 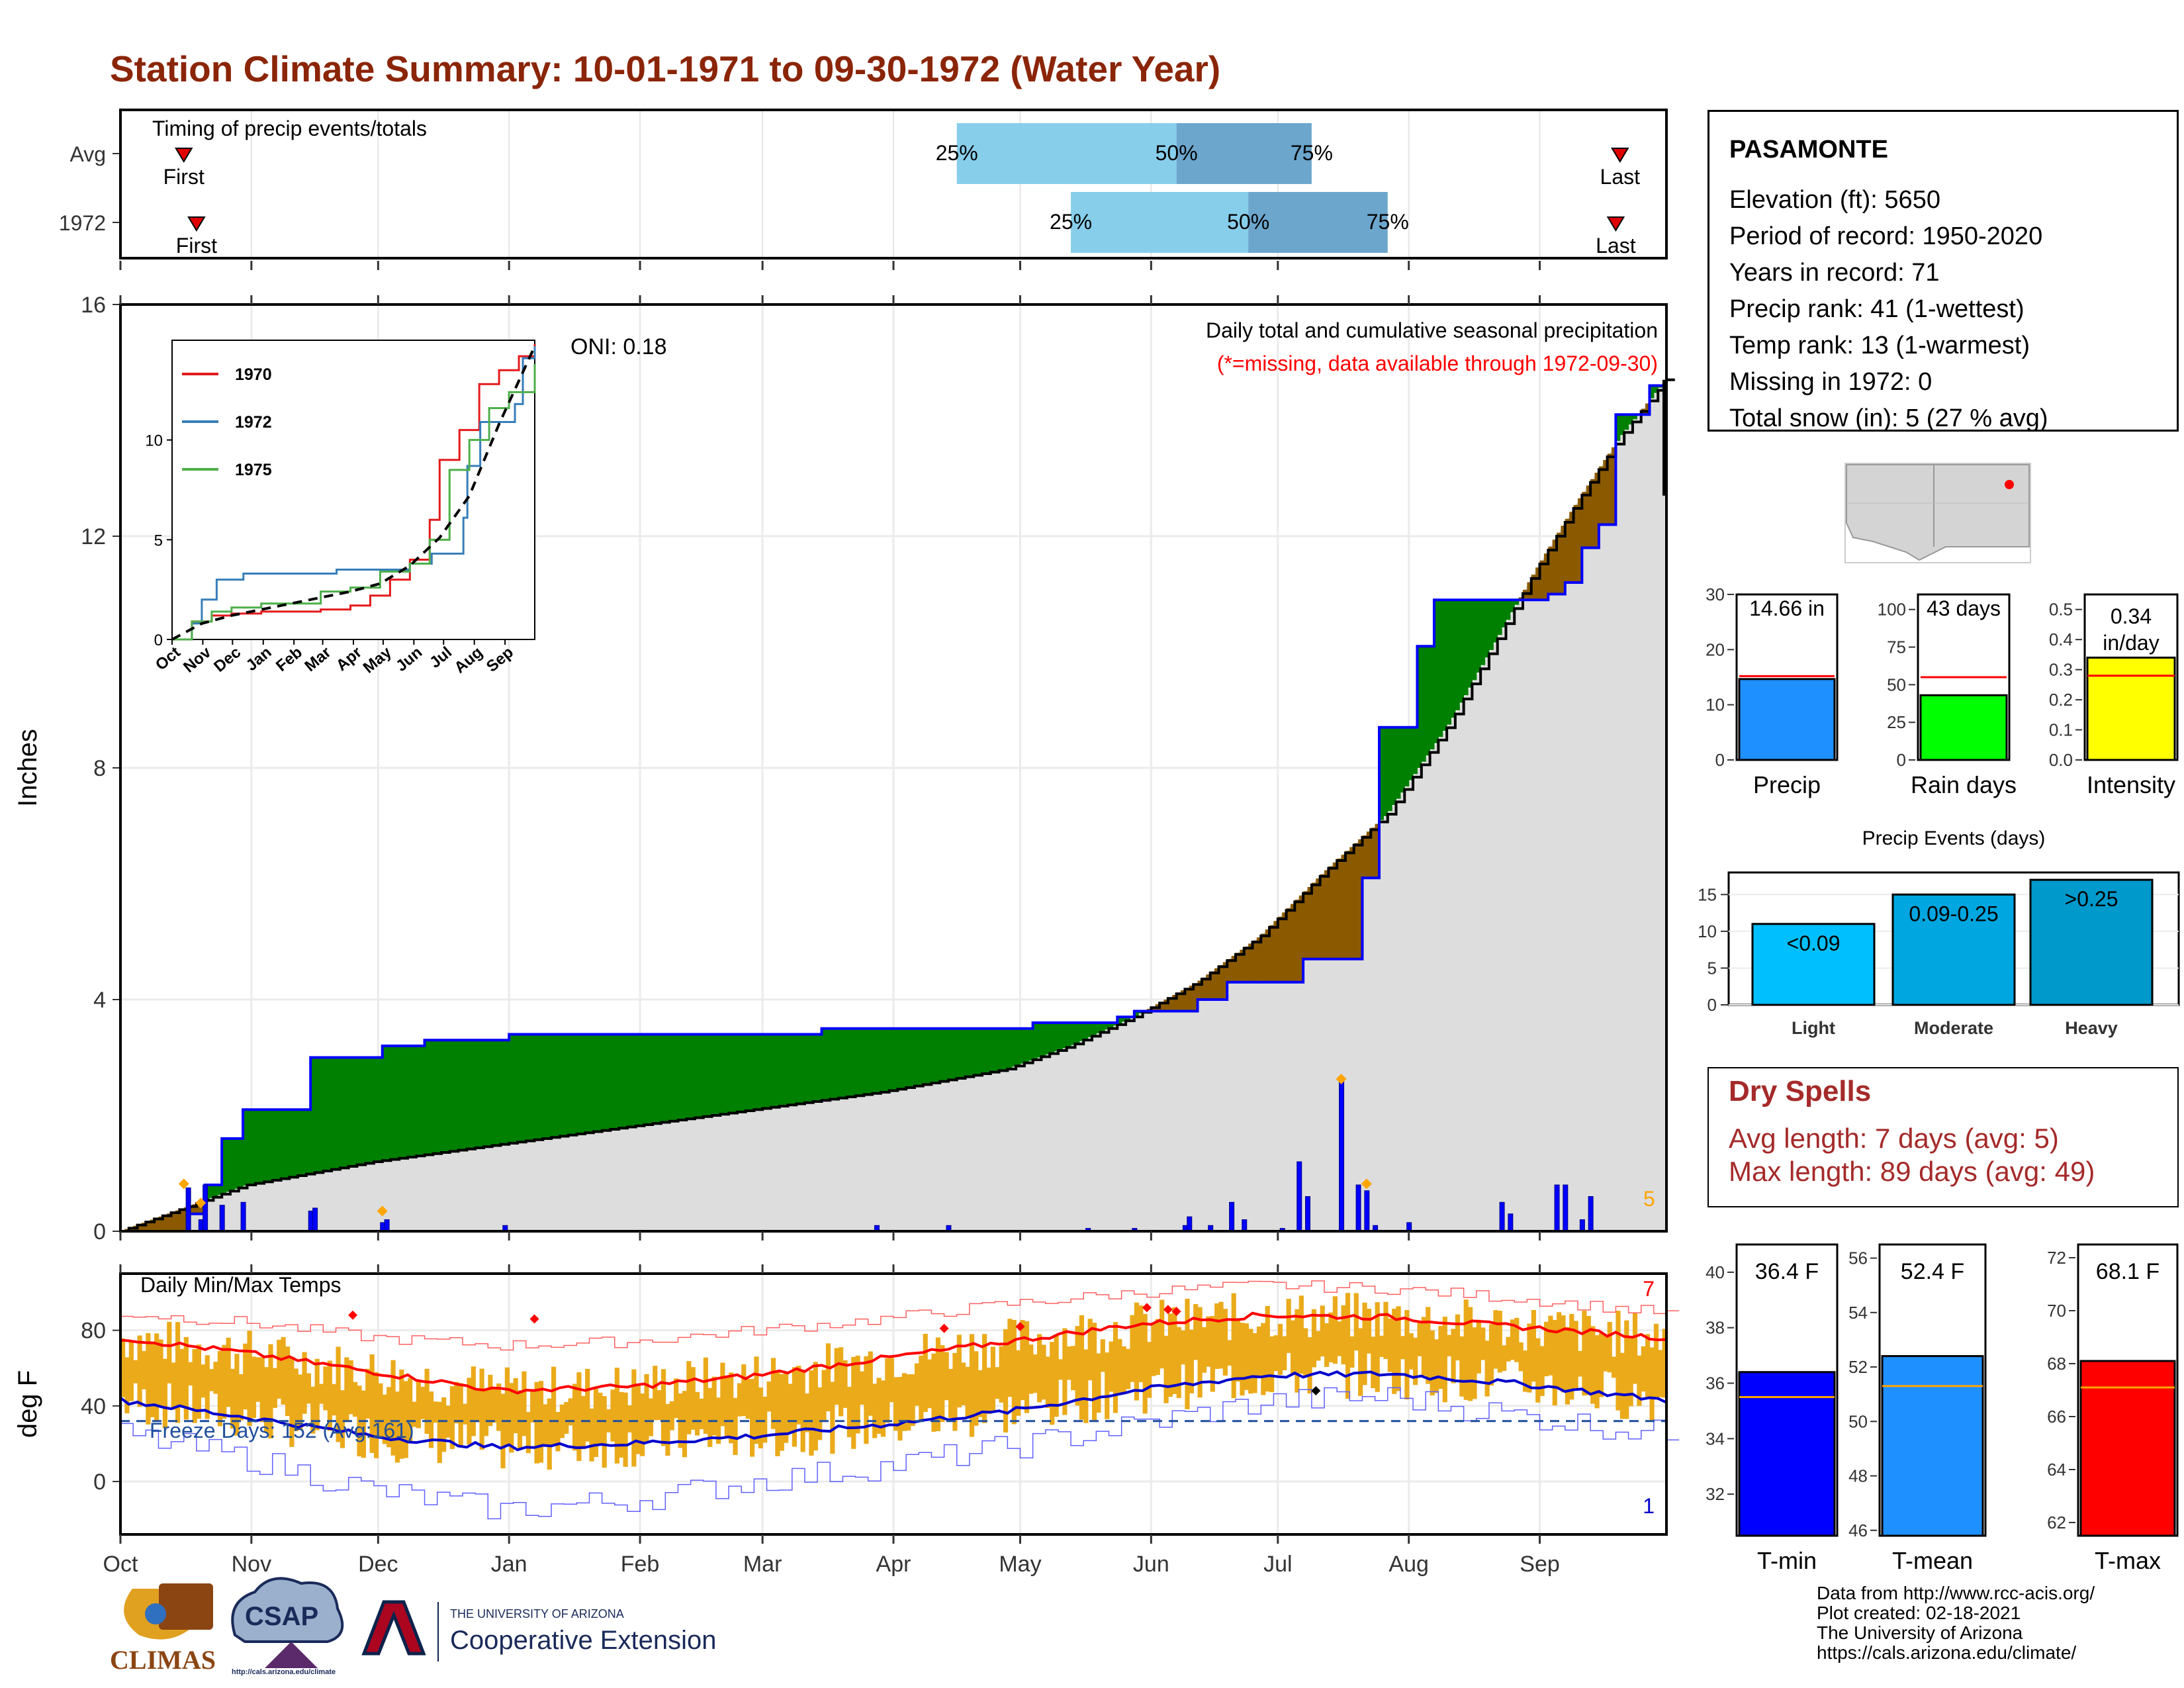 What do you see at coordinates (2056, 1258) in the screenshot?
I see `small-ytick-label: 72` at bounding box center [2056, 1258].